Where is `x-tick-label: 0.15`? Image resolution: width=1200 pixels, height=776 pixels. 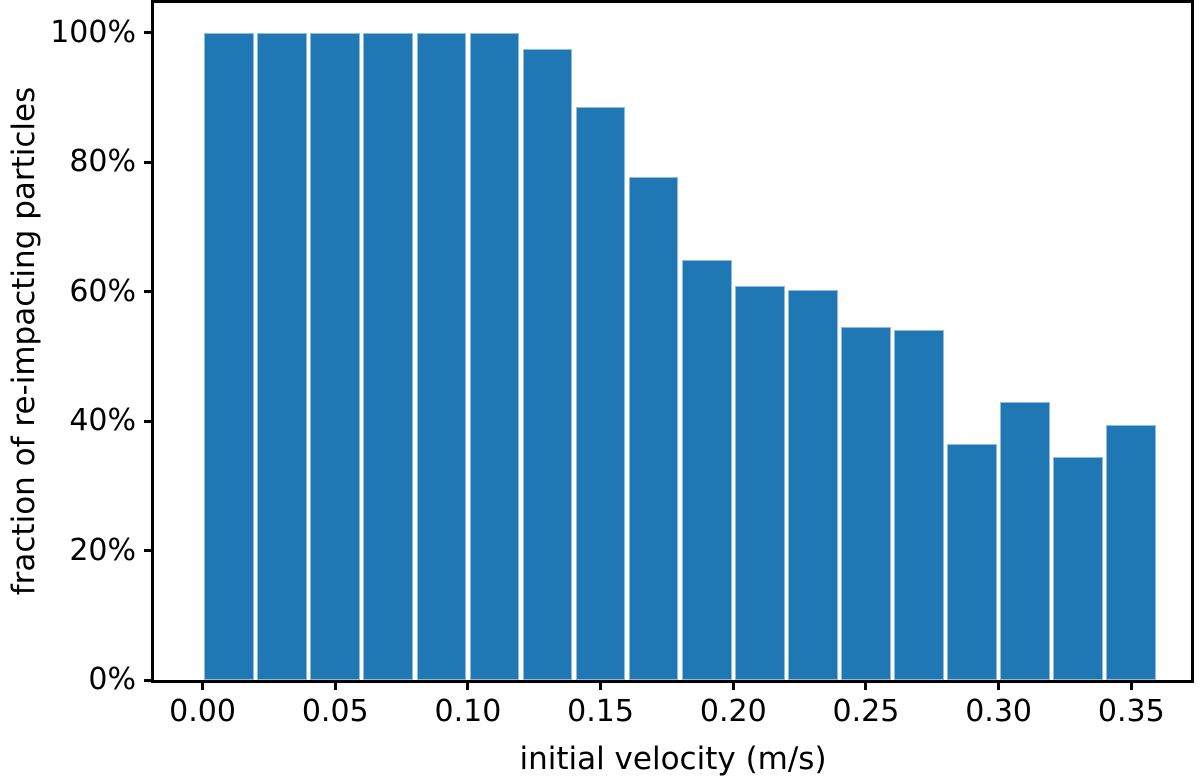
x-tick-label: 0.15 is located at coordinates (600, 711).